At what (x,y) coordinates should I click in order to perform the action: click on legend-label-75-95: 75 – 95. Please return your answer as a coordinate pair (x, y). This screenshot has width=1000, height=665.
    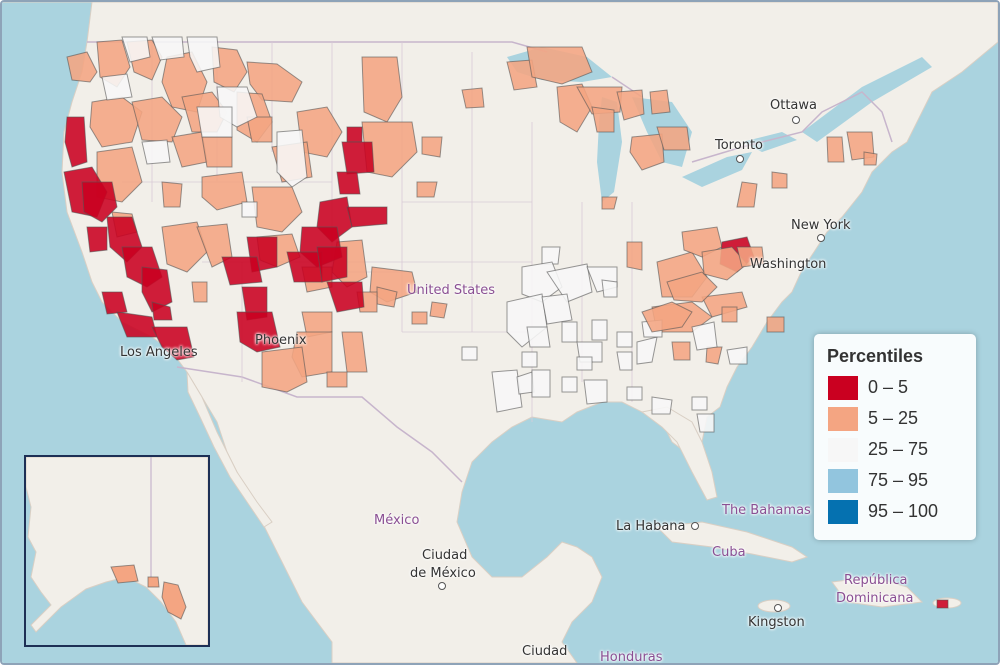
    Looking at the image, I should click on (898, 480).